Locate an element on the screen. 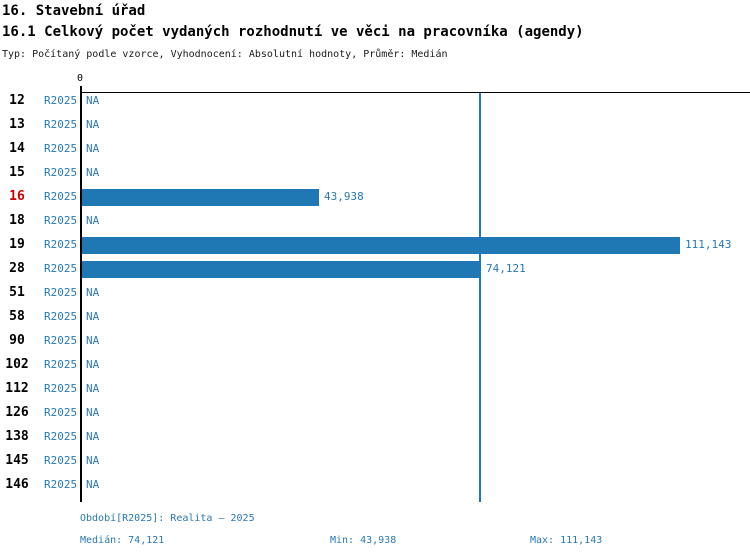 Image resolution: width=750 pixels, height=560 pixels. chart-row: 28 R2025 74,121 is located at coordinates (375, 269).